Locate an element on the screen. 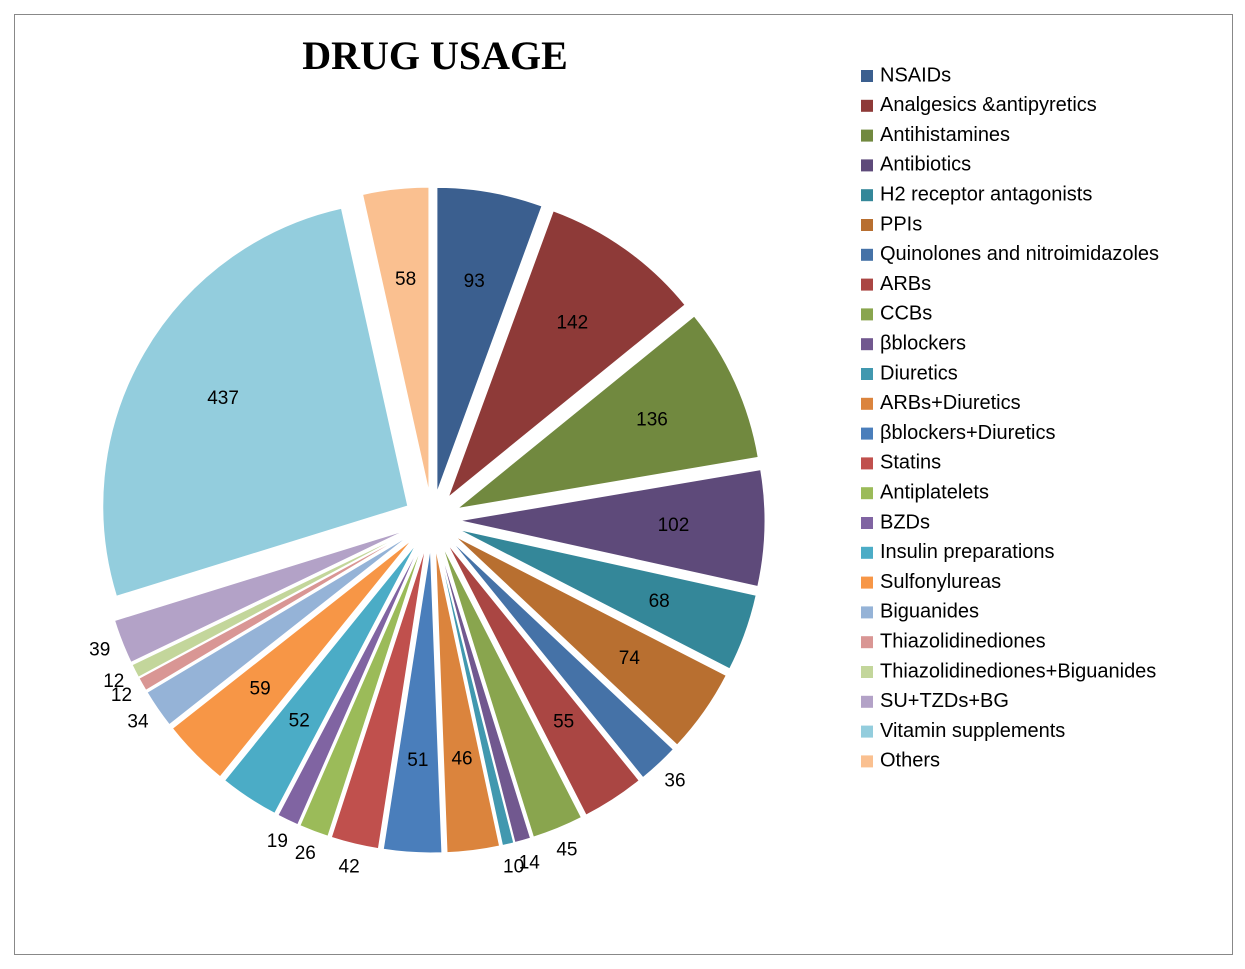 The image size is (1245, 969). data-label: 68 is located at coordinates (659, 601).